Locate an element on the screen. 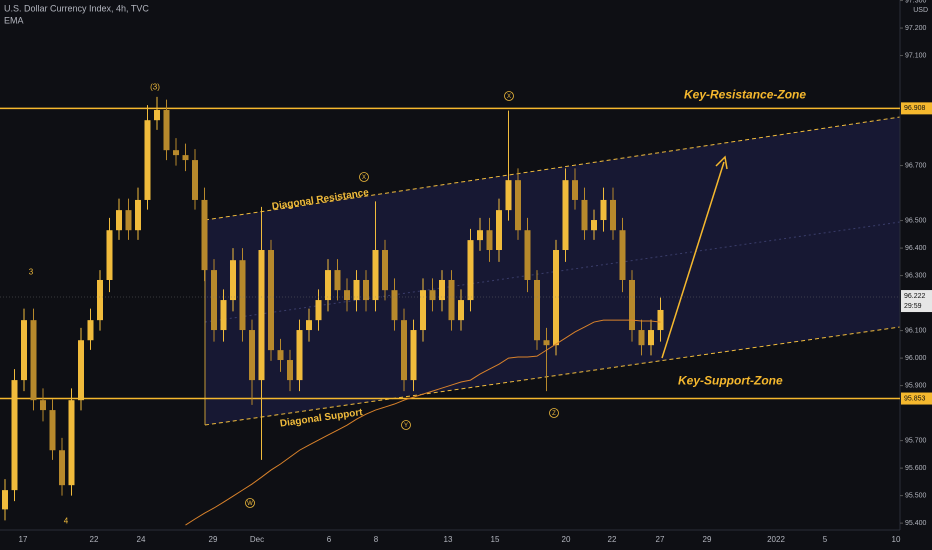 This screenshot has height=550, width=932. level-tag-label: 95.853 is located at coordinates (915, 398).